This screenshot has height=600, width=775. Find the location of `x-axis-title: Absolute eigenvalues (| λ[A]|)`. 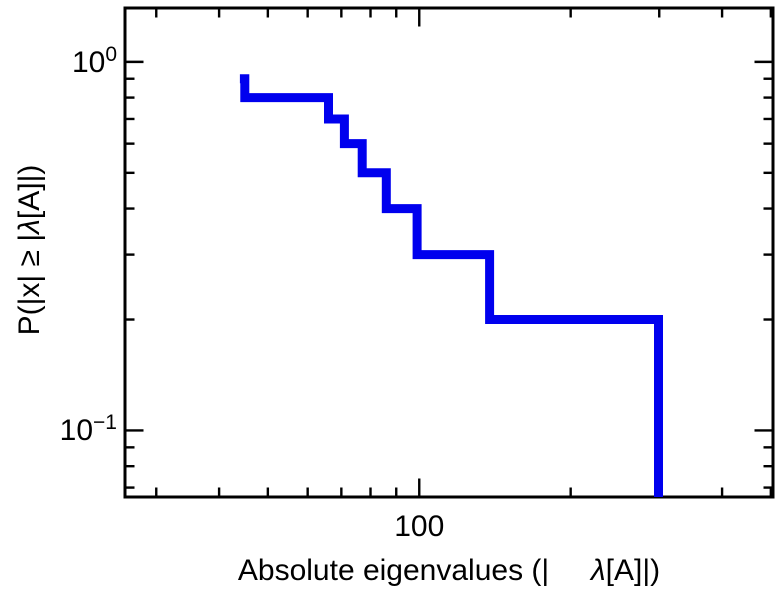

x-axis-title: Absolute eigenvalues (| λ[A]|) is located at coordinates (449, 571).